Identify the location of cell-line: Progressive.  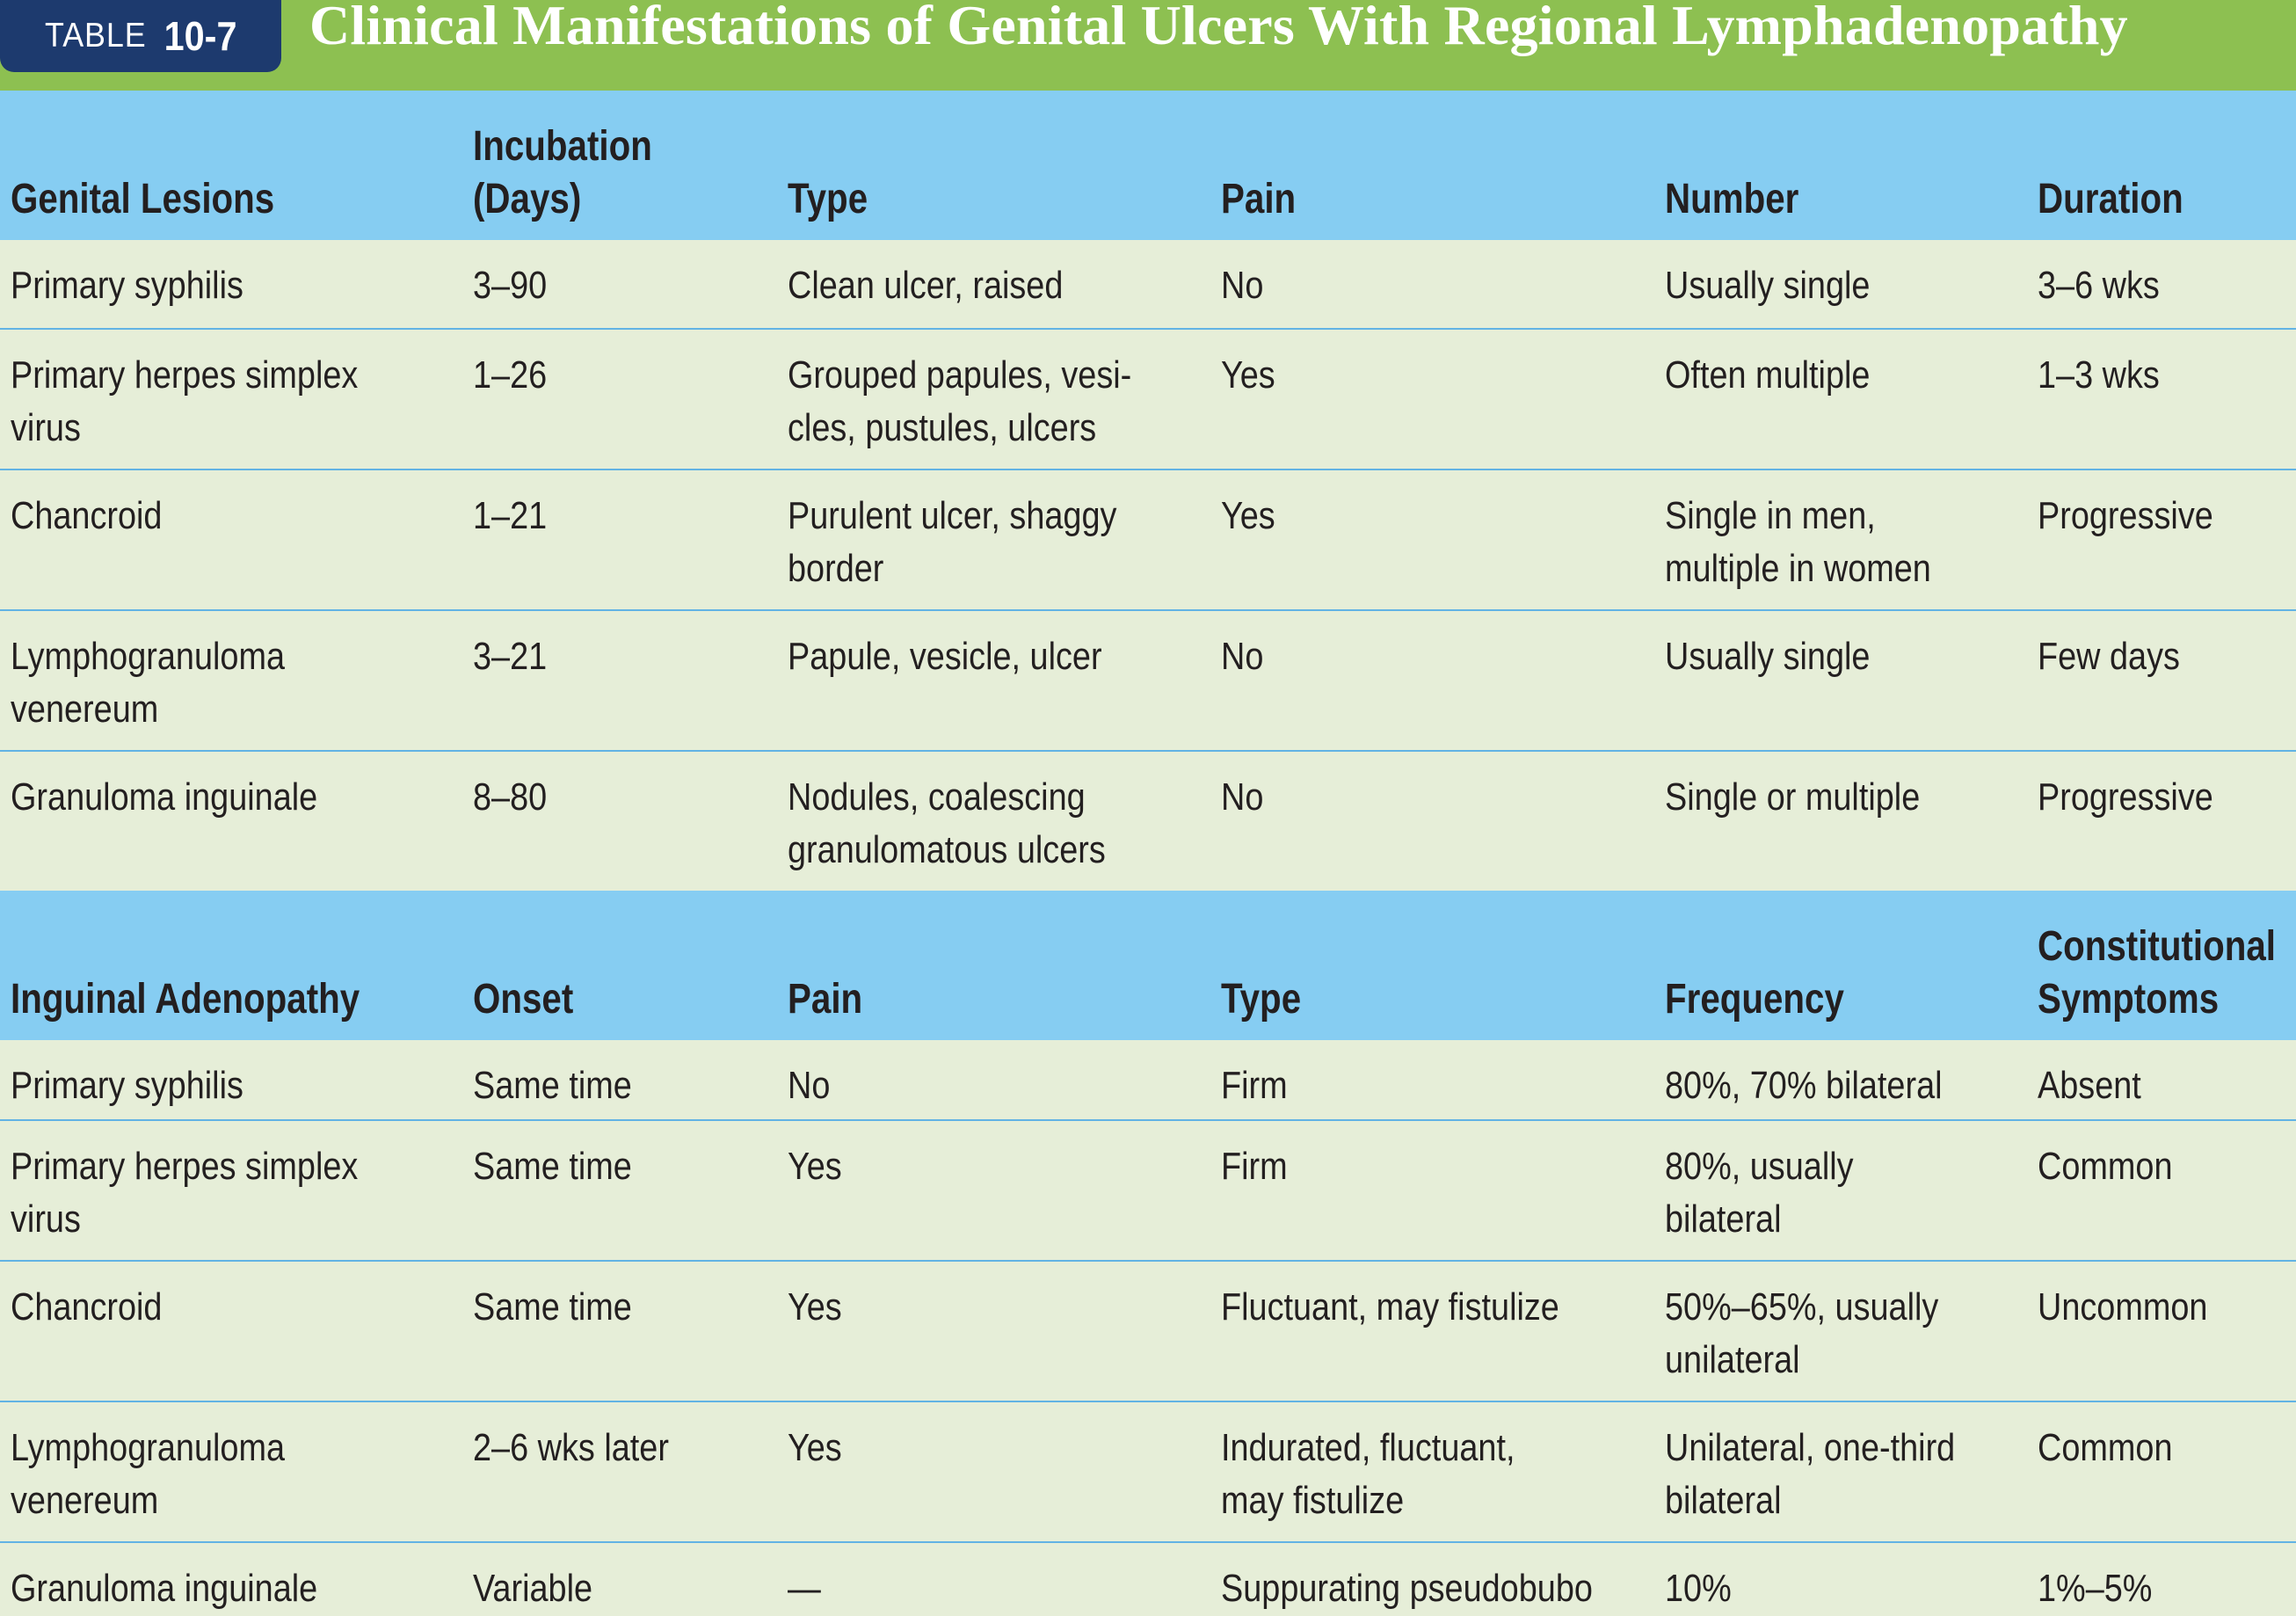
(2125, 515).